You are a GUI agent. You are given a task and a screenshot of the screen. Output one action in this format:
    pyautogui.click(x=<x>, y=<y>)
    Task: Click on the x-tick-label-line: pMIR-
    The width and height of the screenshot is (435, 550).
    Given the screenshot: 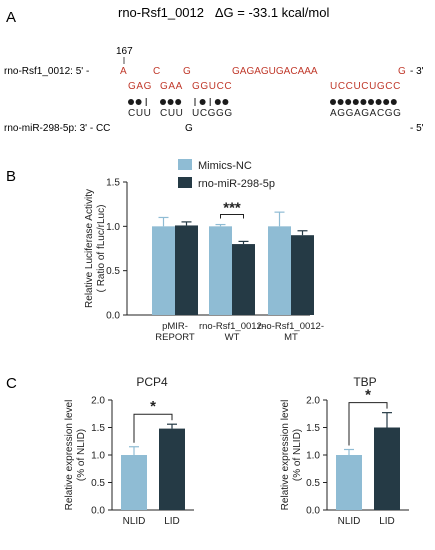 What is the action you would take?
    pyautogui.click(x=175, y=326)
    